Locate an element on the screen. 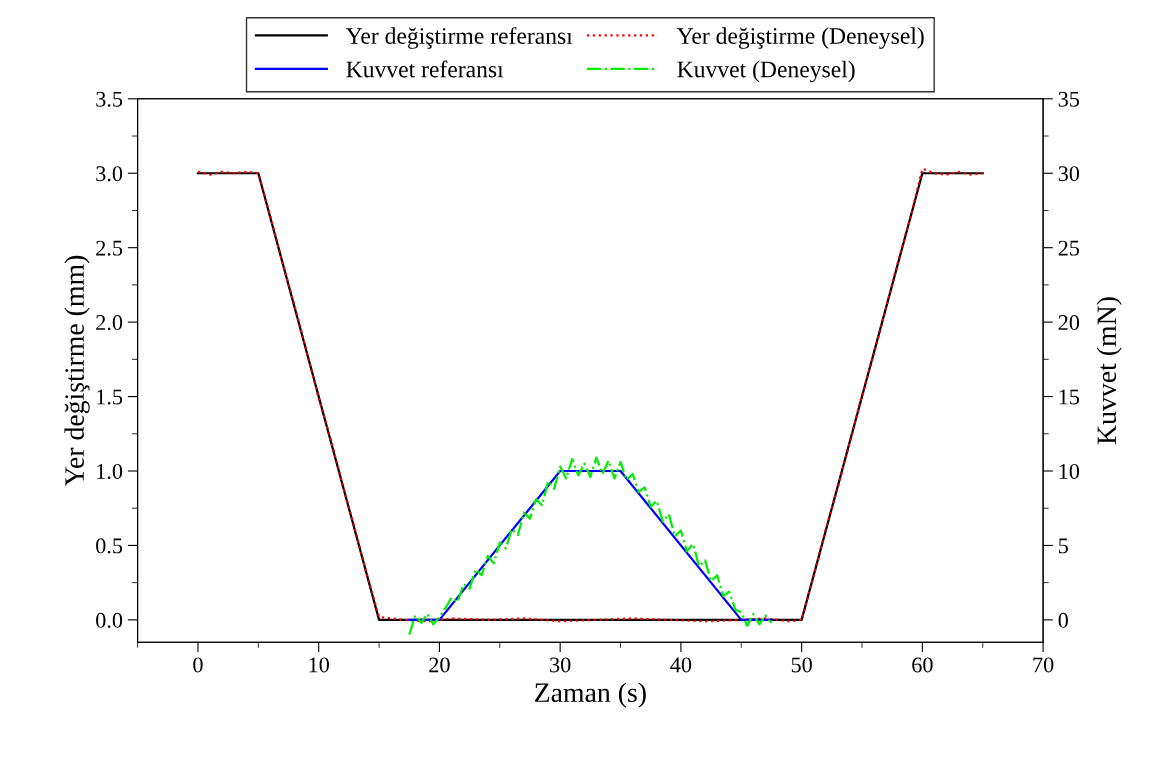 This screenshot has height=760, width=1176. y2-tick-label: 35 is located at coordinates (1069, 99).